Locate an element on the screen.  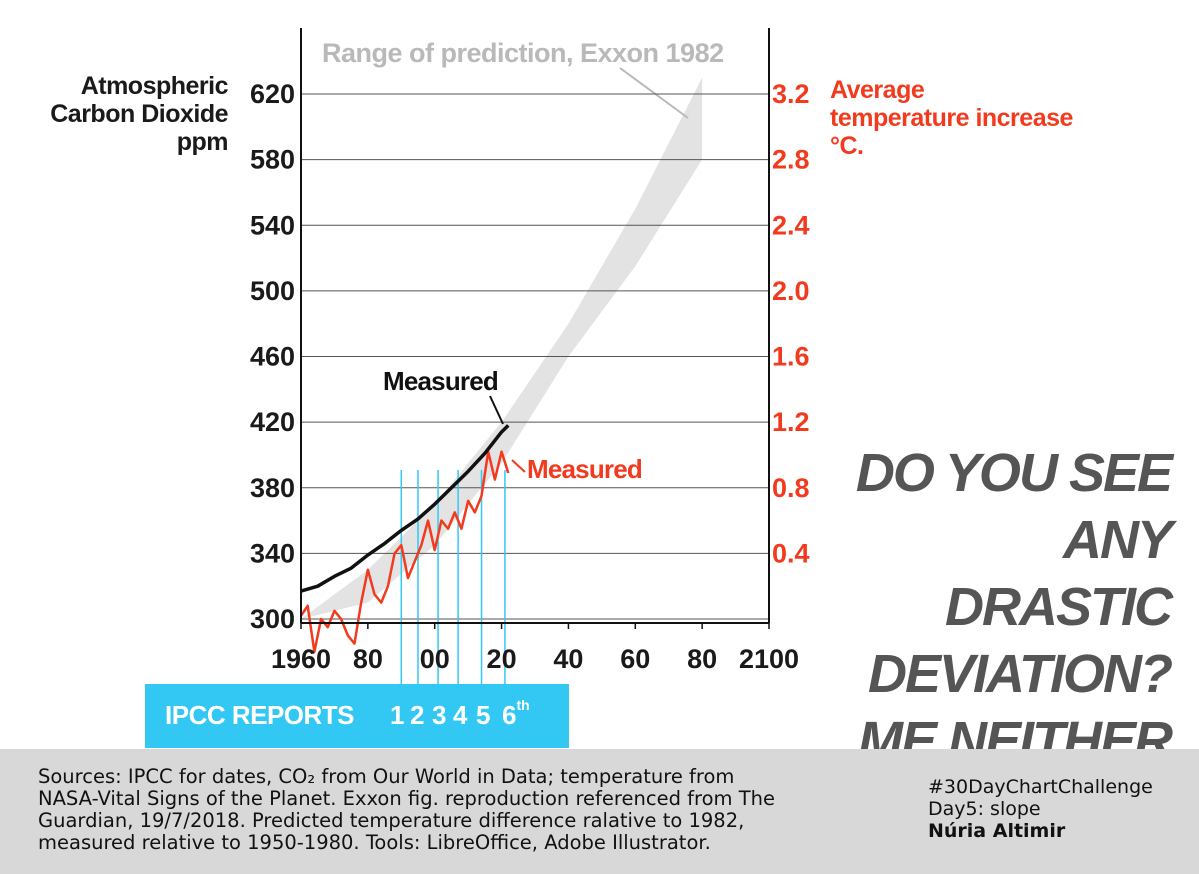
y-left-tick-label: 300 is located at coordinates (272, 619).